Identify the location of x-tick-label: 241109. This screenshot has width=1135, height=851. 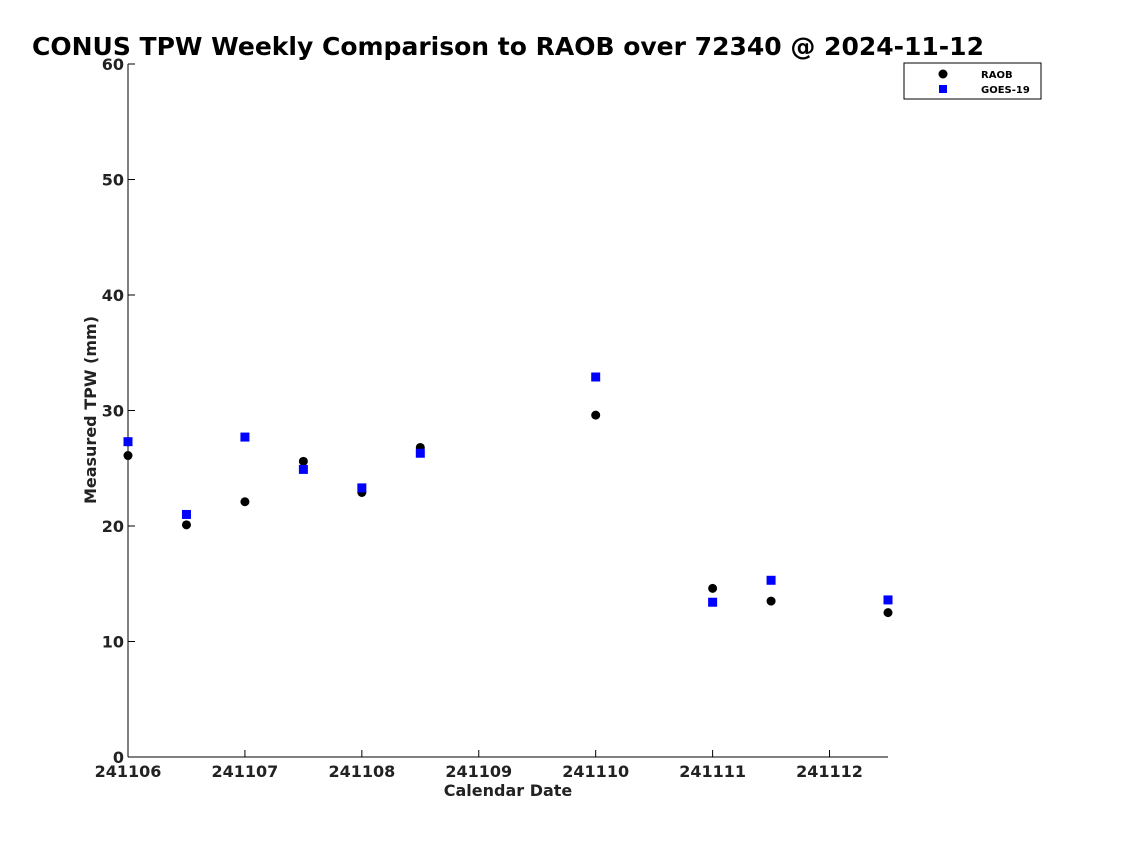
(478, 771).